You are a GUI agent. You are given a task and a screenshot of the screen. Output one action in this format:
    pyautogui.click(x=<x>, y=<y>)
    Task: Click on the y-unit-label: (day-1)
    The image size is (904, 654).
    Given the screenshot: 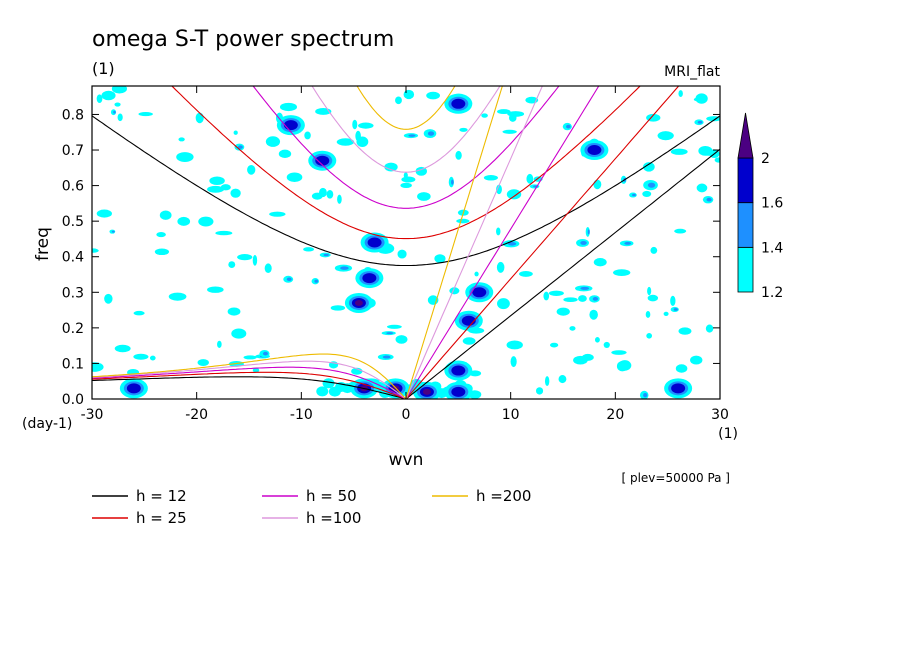 What is the action you would take?
    pyautogui.click(x=47, y=424)
    